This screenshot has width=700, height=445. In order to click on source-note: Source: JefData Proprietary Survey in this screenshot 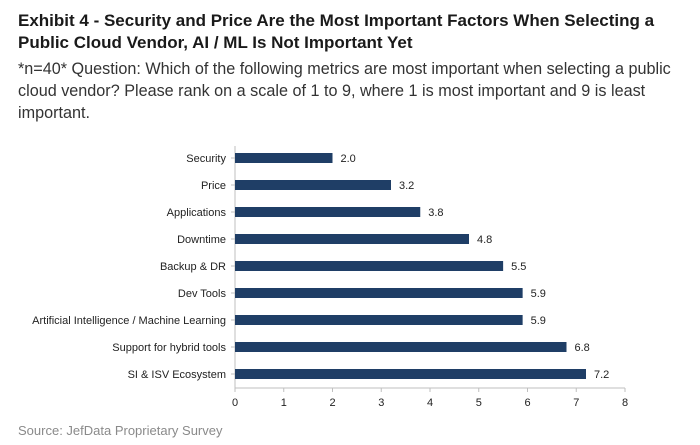, I will do `click(120, 430)`.